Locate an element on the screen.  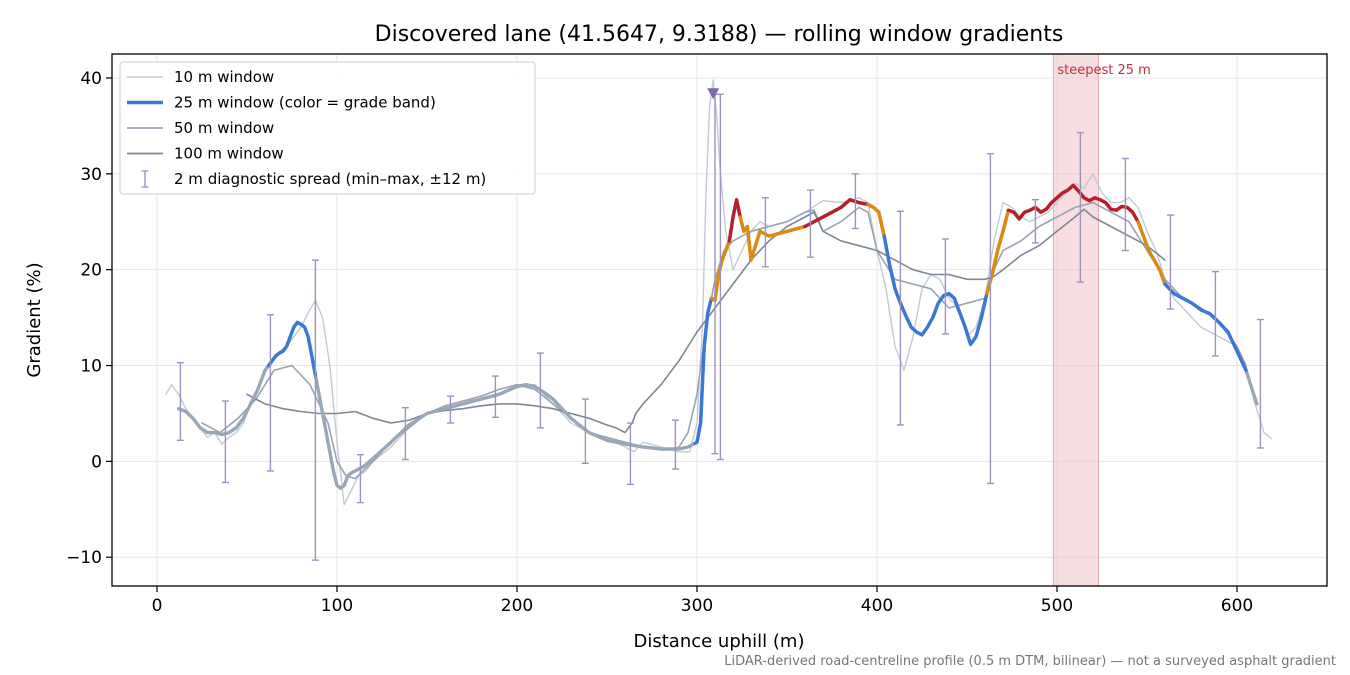
y-axis-label: Gradient (%) is located at coordinates (34, 319).